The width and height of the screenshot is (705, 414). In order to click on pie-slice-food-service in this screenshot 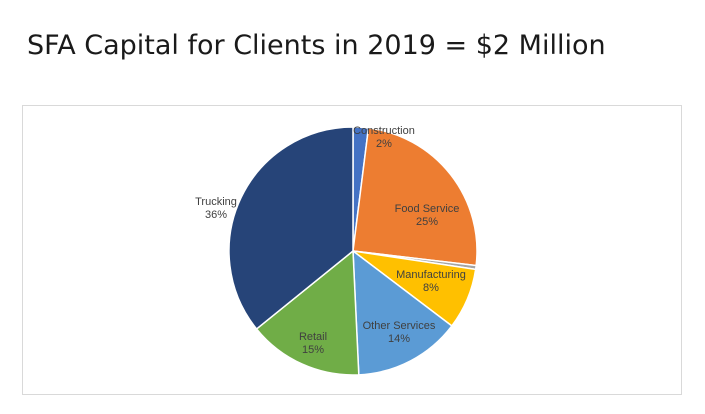, I will do `click(415, 197)`.